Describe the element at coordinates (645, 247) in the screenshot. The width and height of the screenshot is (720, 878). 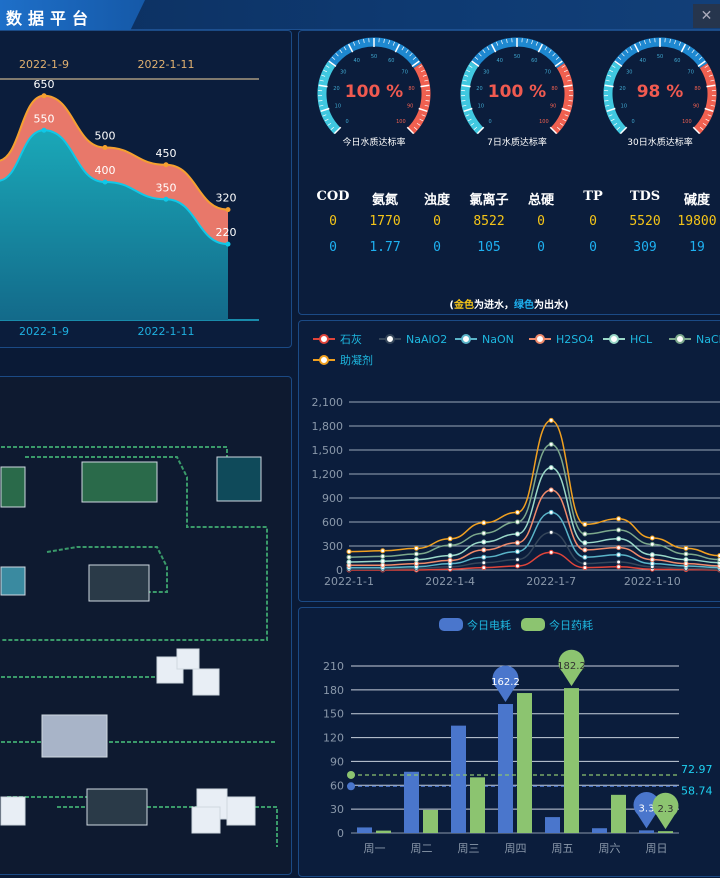
I see `cell: 309` at that location.